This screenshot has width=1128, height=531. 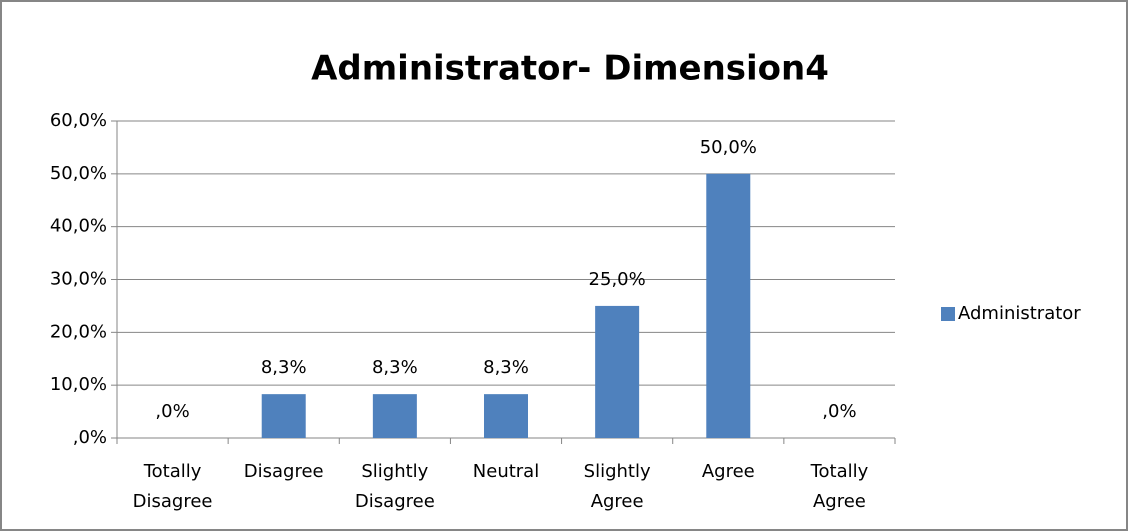 What do you see at coordinates (78, 226) in the screenshot?
I see `y-tick-label: 40,0%` at bounding box center [78, 226].